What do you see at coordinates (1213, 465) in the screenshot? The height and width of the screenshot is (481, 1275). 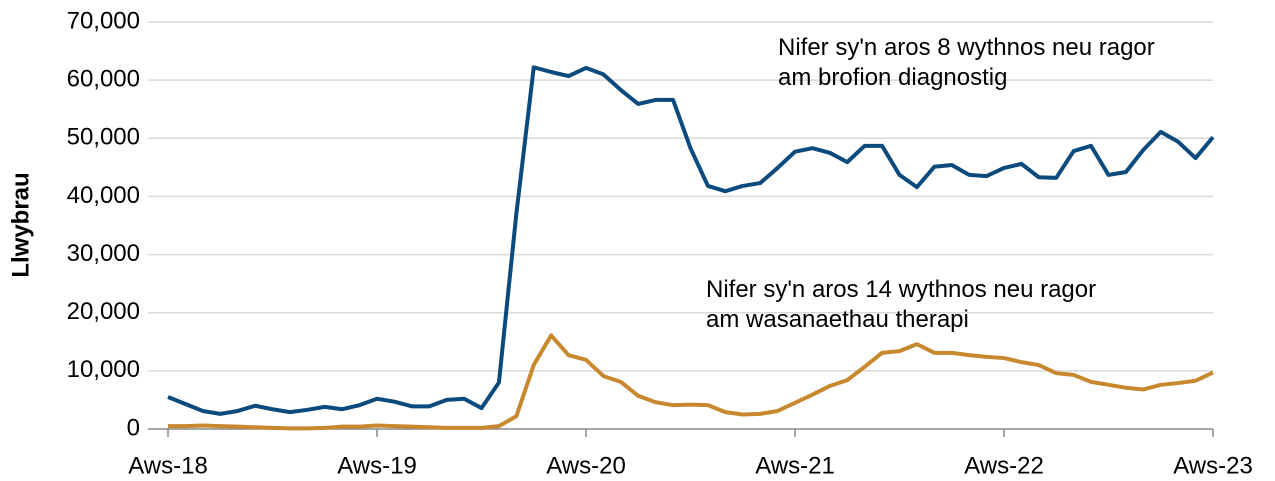 I see `x-tick-label: Aws-23` at bounding box center [1213, 465].